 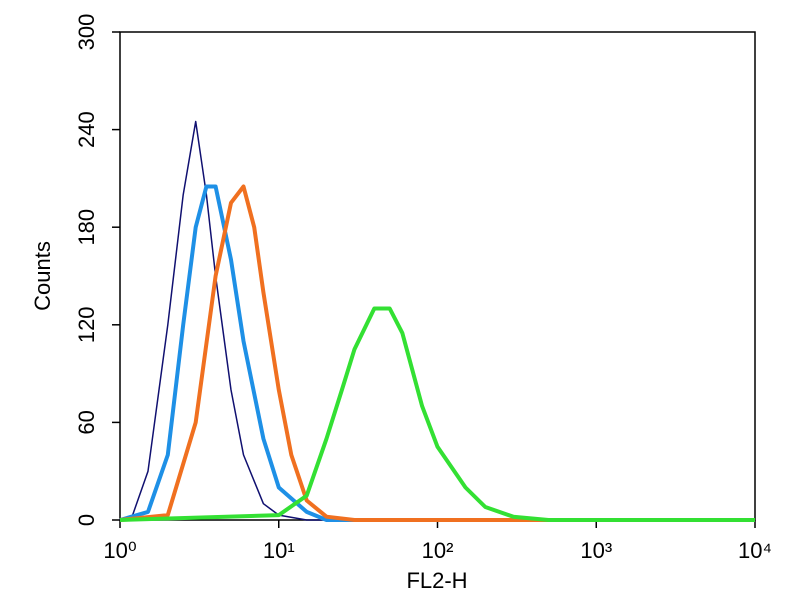 What do you see at coordinates (755, 550) in the screenshot?
I see `x-tick-label: 10⁴` at bounding box center [755, 550].